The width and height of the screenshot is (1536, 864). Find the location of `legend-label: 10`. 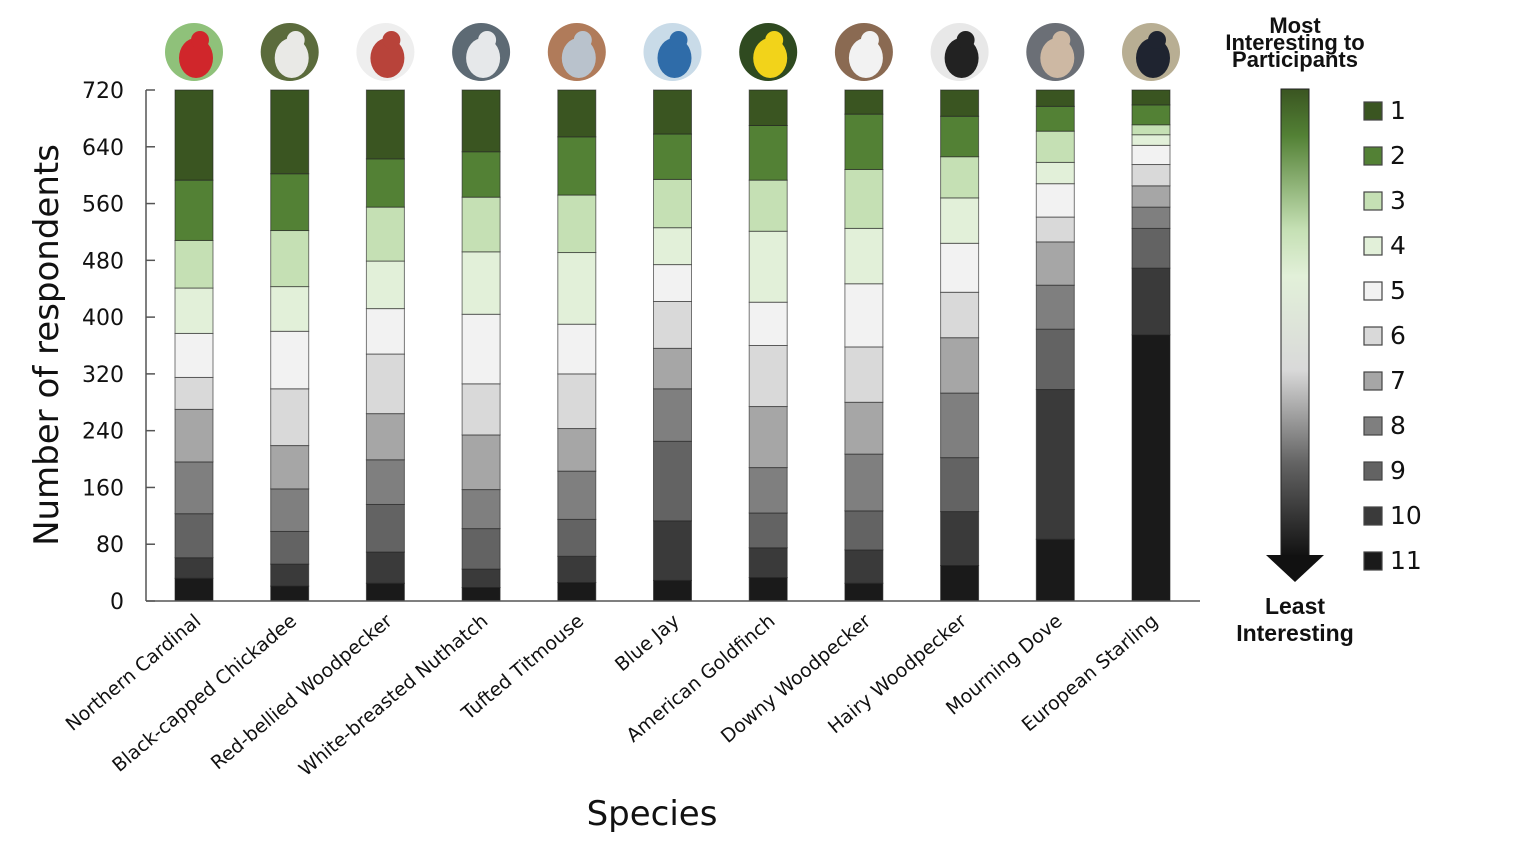

legend-label: 10 is located at coordinates (1406, 515).